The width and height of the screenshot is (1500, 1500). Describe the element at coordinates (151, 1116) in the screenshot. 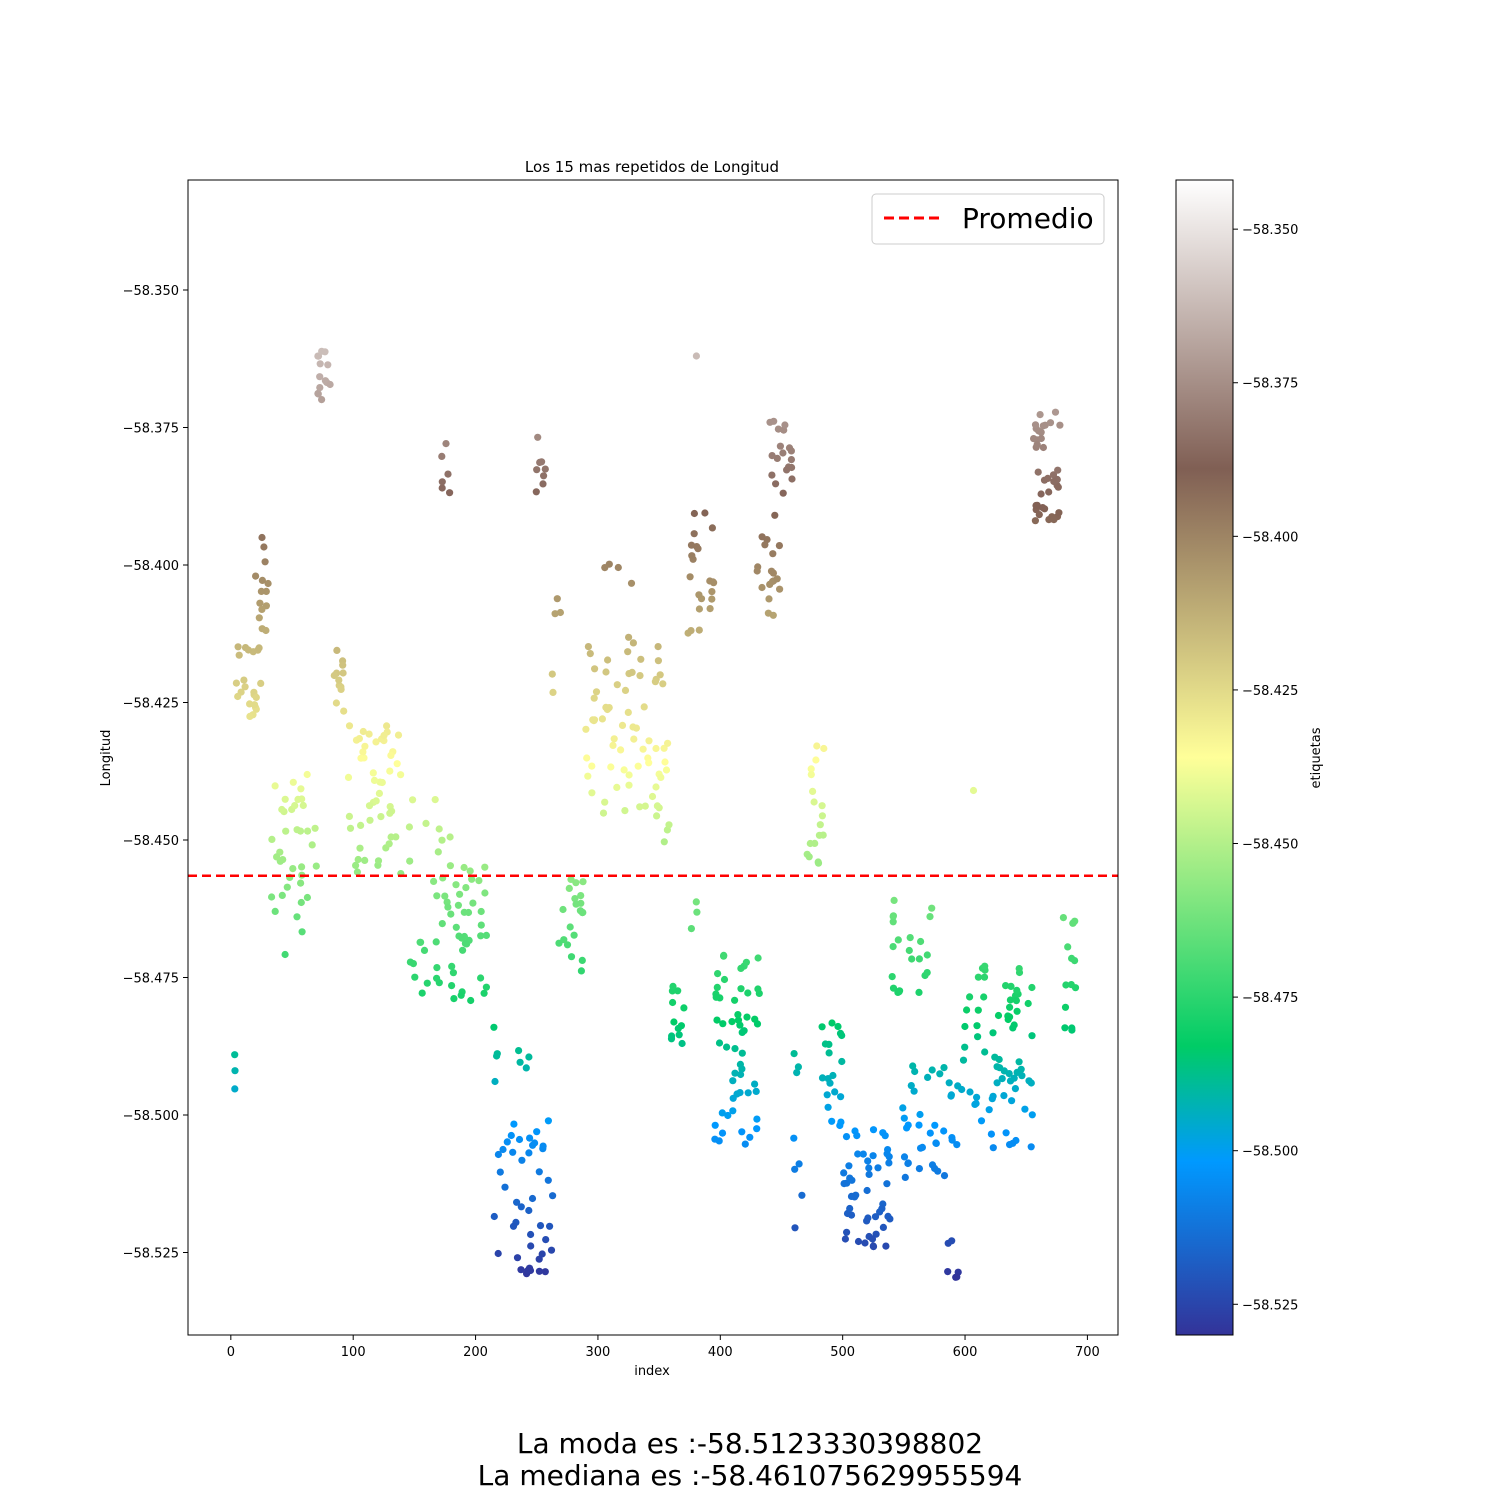

I see `y-tick-label: −58.500` at that location.